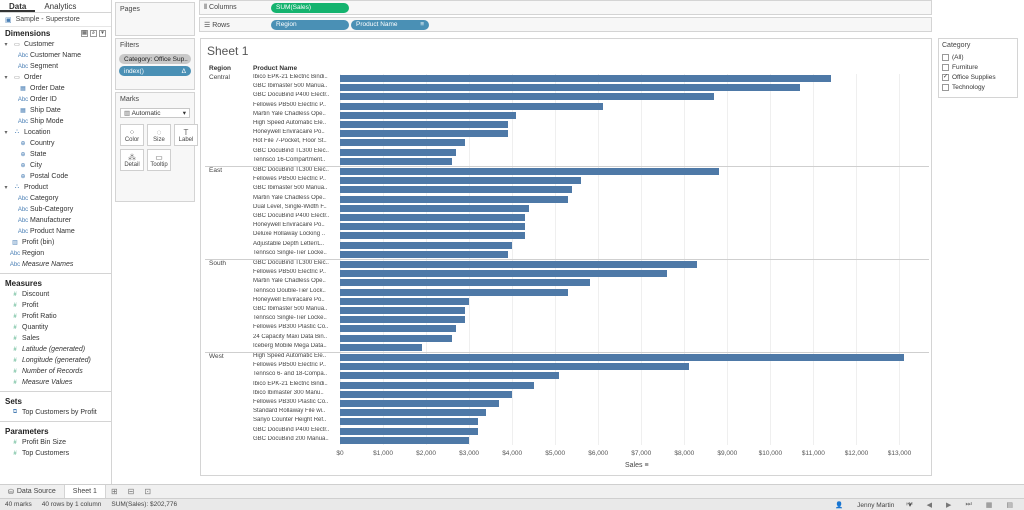 The height and width of the screenshot is (510, 1024). Describe the element at coordinates (55, 88) in the screenshot. I see `dimension-field: ▦ Order Date` at that location.